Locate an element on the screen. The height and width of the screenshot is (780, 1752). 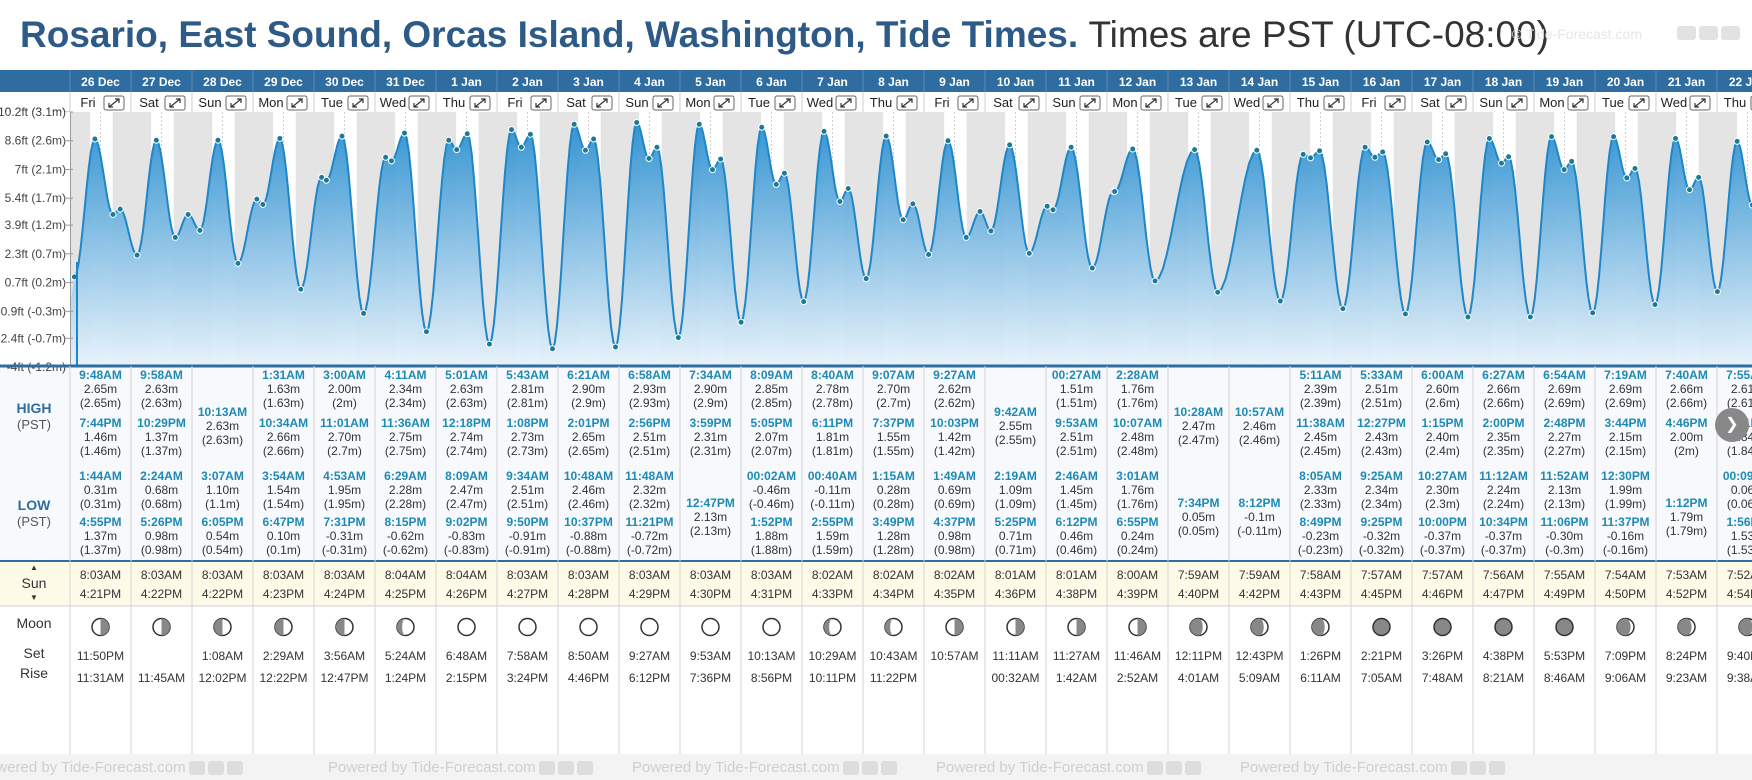
sunrise-time: 8:03AM is located at coordinates (161, 575).